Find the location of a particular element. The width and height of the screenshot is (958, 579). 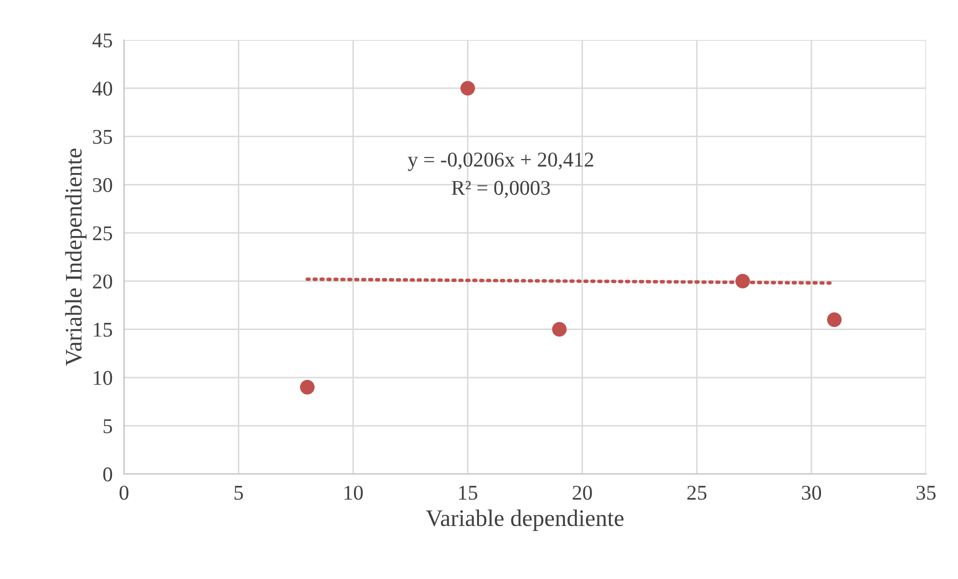

y-tick-label: 25 is located at coordinates (102, 233).